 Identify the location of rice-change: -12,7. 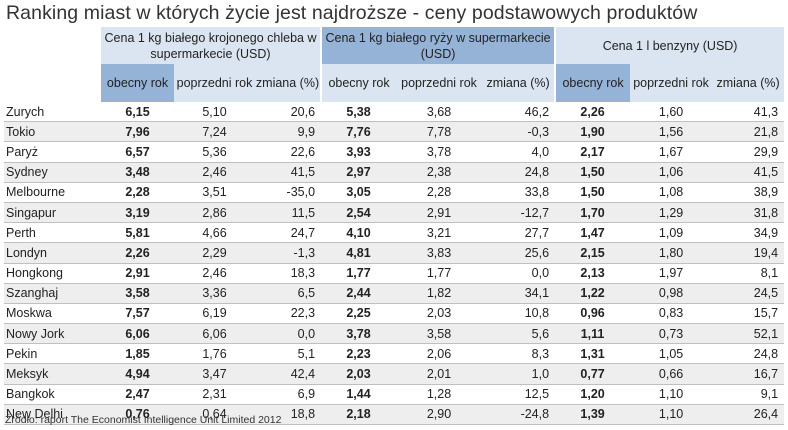
(519, 213).